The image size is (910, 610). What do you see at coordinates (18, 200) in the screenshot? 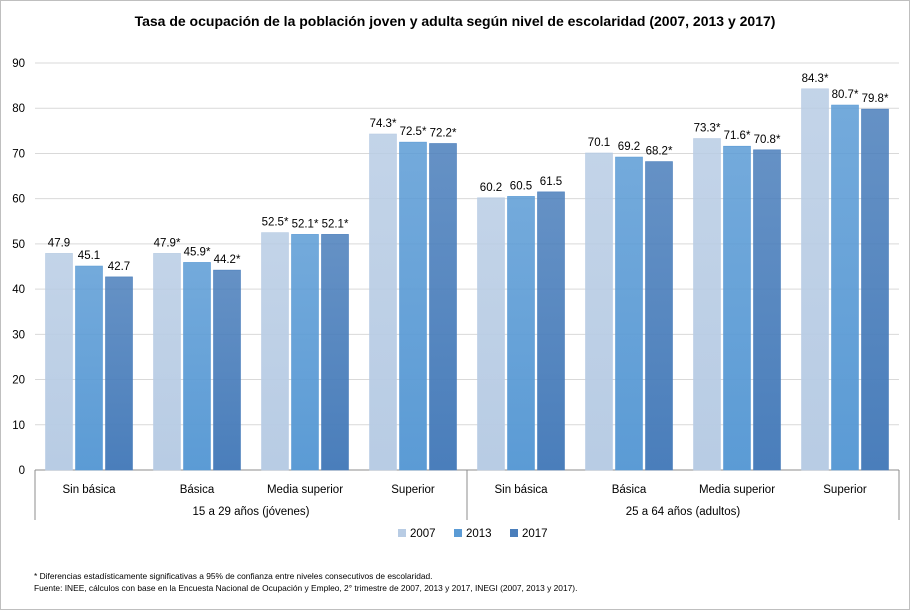
I see `y-tick-label: 60` at bounding box center [18, 200].